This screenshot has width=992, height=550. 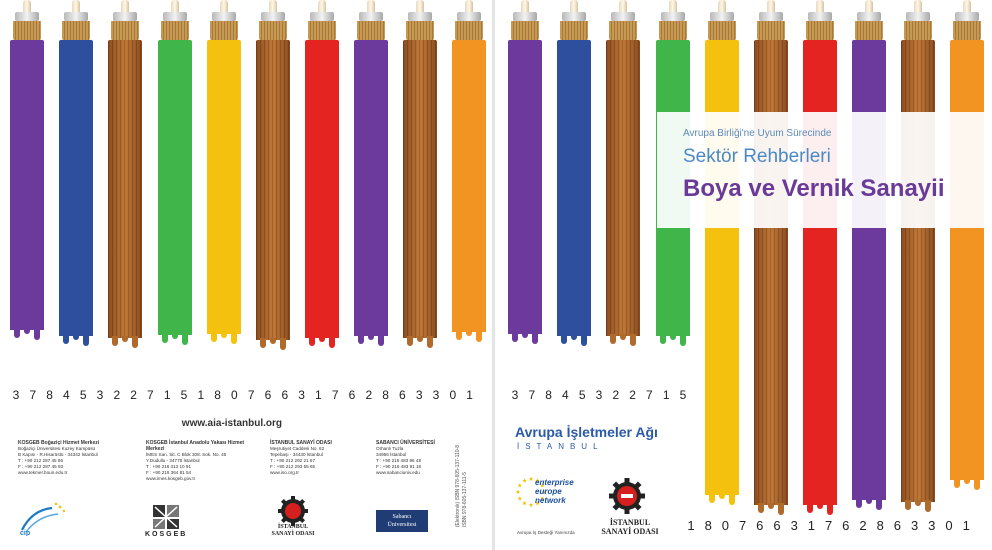 What do you see at coordinates (554, 482) in the screenshot?
I see `een-line: enterprise` at bounding box center [554, 482].